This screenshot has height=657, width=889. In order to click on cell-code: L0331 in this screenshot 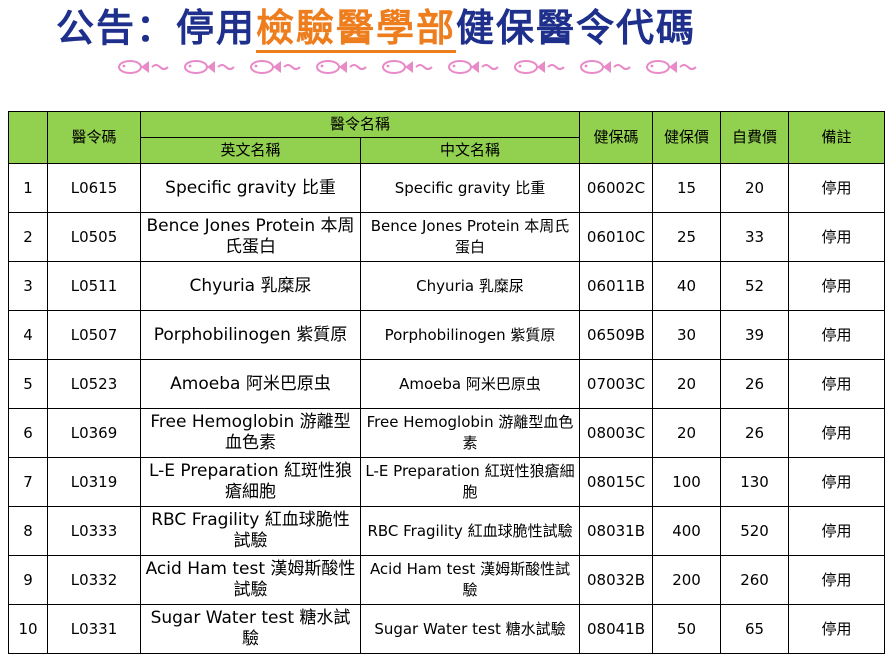, I will do `click(94, 629)`.